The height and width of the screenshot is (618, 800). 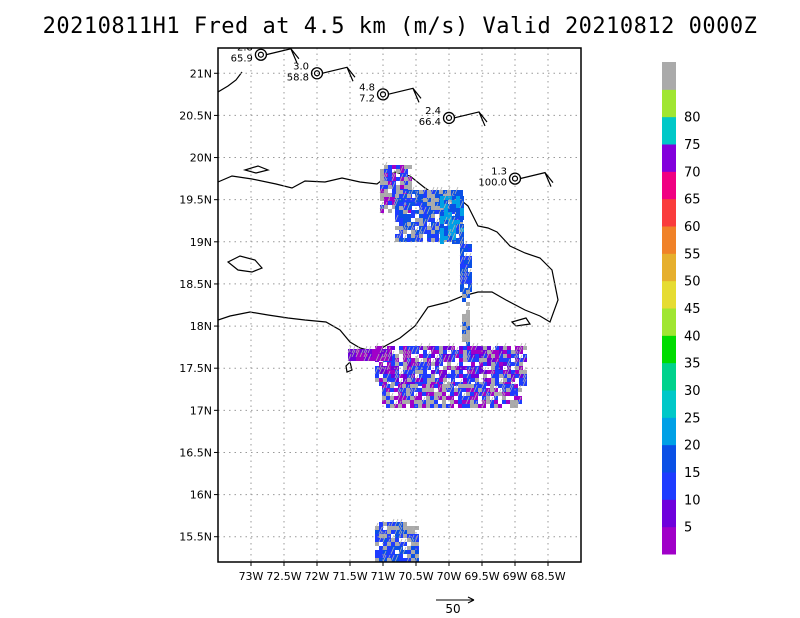 I want to click on colorbar: 5 10 15 20 25 30 35 40 45 50 55 60 65 70 75 80, so click(x=681, y=308).